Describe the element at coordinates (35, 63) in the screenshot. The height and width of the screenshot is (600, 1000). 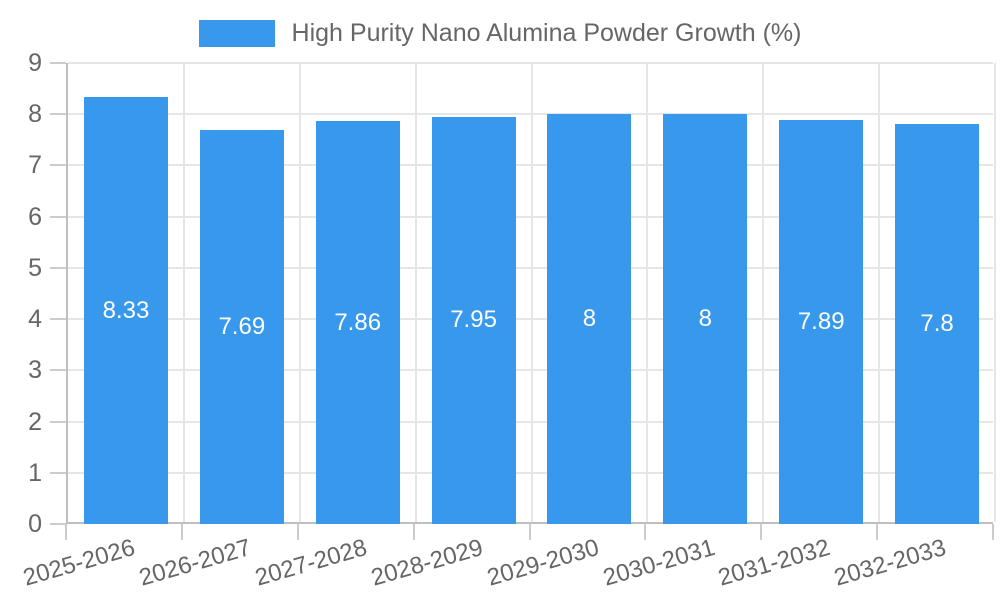
I see `y-tick-label-9: 9` at that location.